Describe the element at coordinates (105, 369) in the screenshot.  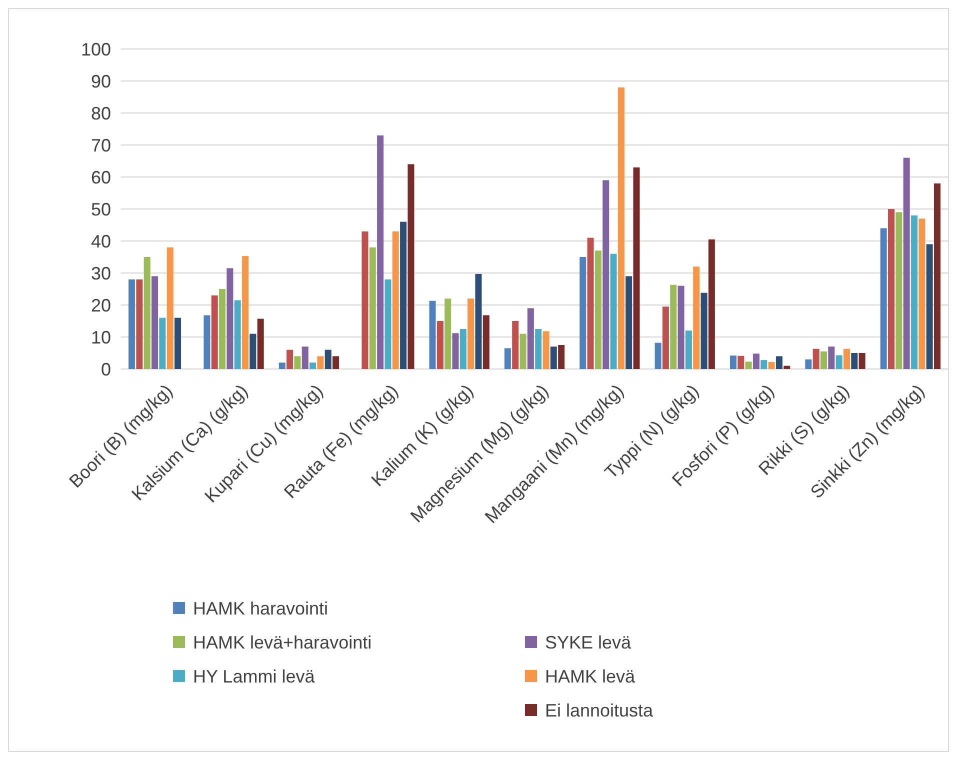
I see `y-tick-label: 0` at that location.